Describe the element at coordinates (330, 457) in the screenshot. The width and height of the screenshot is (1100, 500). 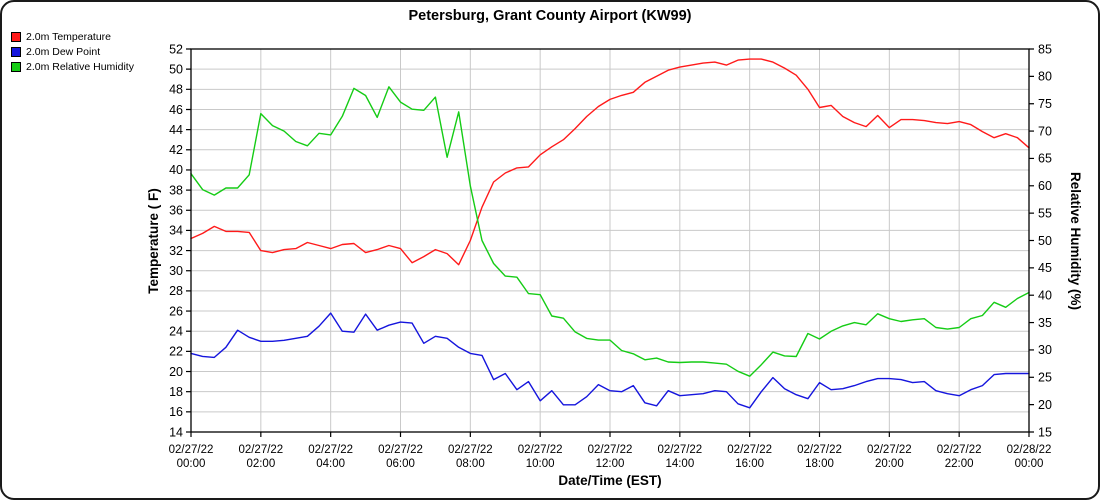
I see `x-tick-label: 02/27/22 04:00` at that location.